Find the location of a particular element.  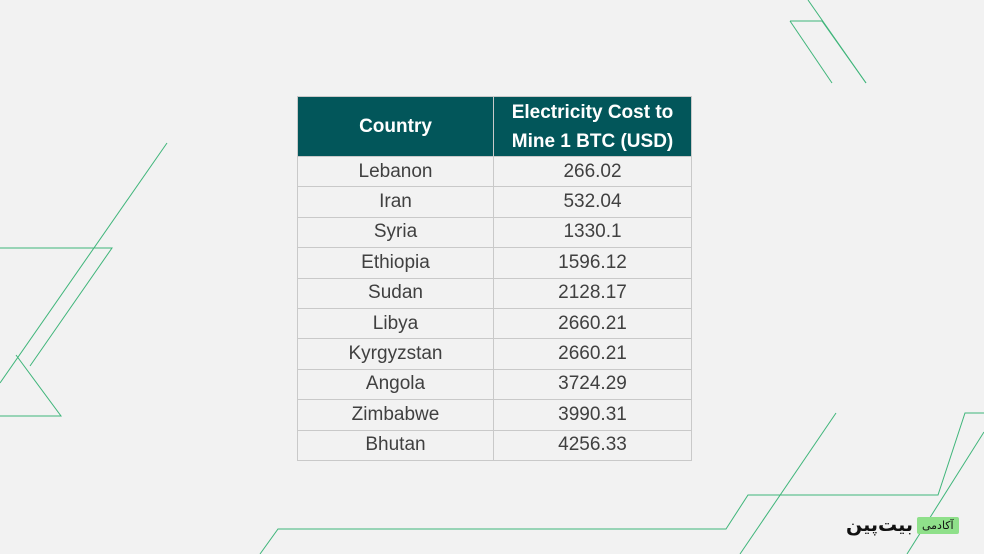

table-row: Ethiopia 1596.12 is located at coordinates (494, 263).